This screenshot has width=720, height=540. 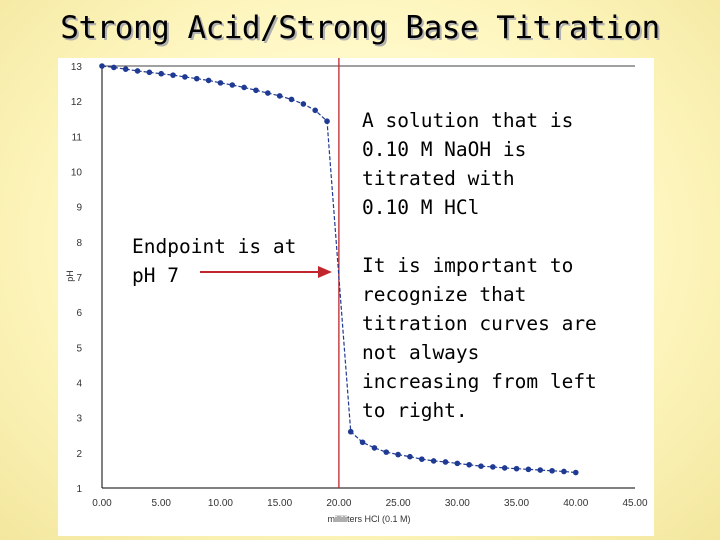 What do you see at coordinates (161, 503) in the screenshot?
I see `x-tick-label: 5.00` at bounding box center [161, 503].